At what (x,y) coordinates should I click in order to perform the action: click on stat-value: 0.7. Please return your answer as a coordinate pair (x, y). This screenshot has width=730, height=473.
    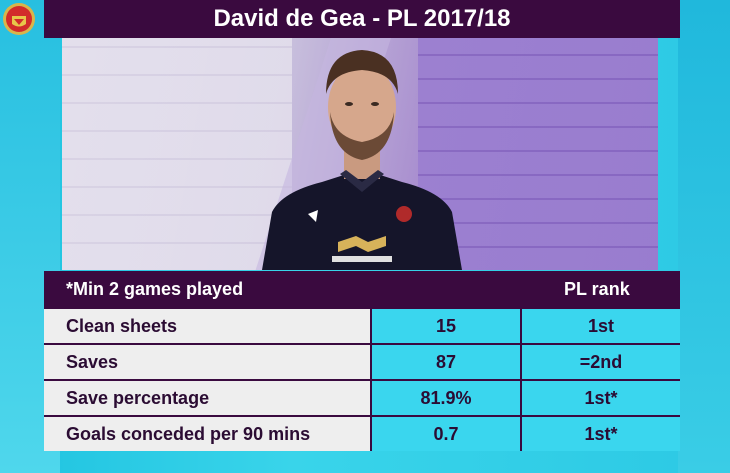
    Looking at the image, I should click on (445, 434).